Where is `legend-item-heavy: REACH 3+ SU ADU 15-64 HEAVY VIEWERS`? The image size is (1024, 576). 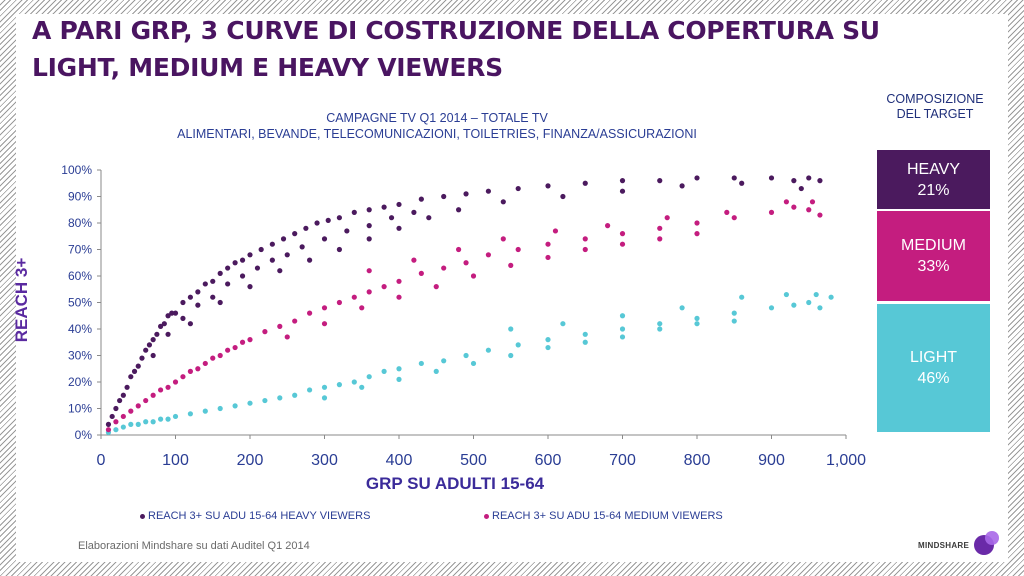 legend-item-heavy: REACH 3+ SU ADU 15-64 HEAVY VIEWERS is located at coordinates (255, 516).